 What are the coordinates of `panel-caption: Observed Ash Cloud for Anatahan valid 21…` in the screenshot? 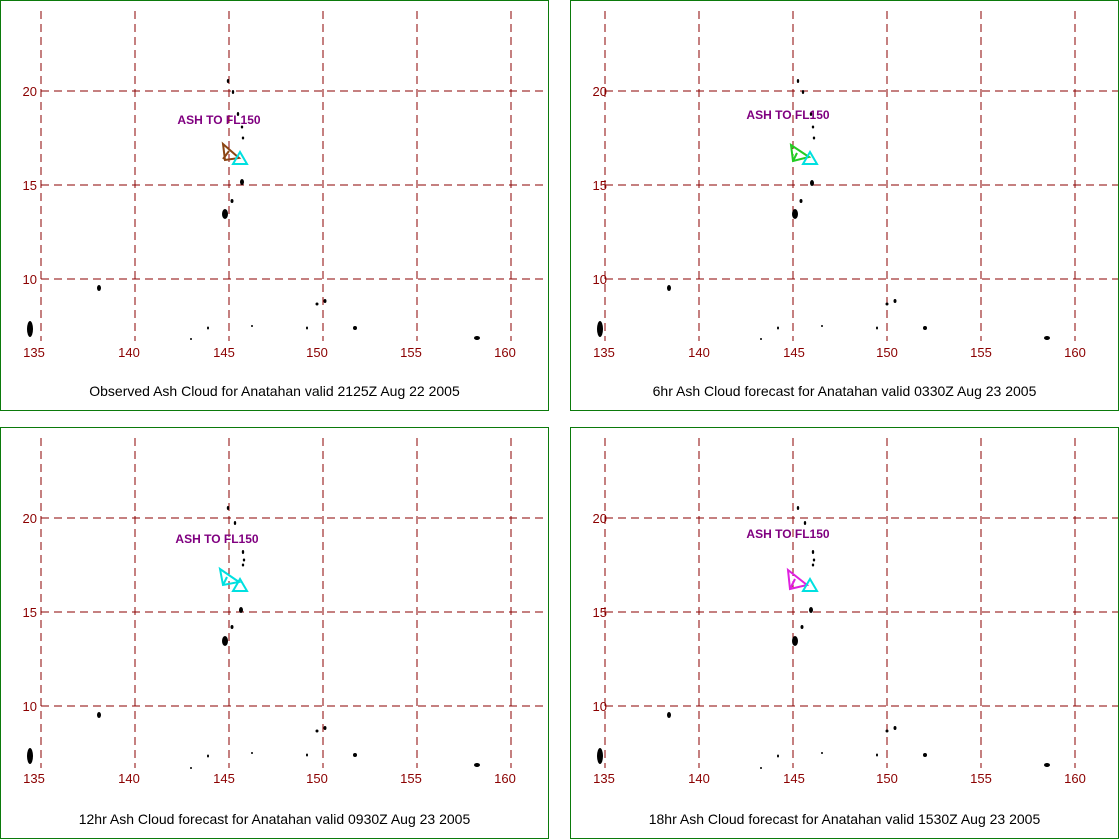 It's located at (274, 391).